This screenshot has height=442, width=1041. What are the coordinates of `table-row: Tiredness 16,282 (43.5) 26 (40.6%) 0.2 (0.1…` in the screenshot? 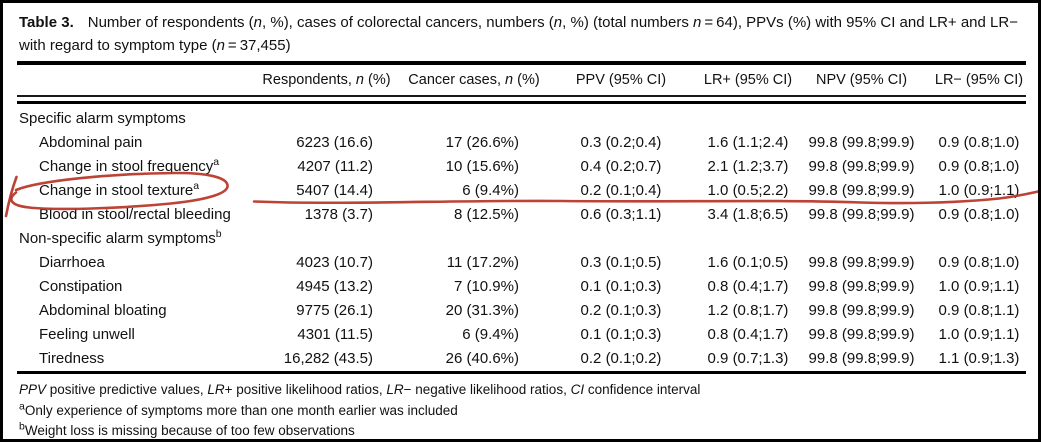 It's located at (520, 359).